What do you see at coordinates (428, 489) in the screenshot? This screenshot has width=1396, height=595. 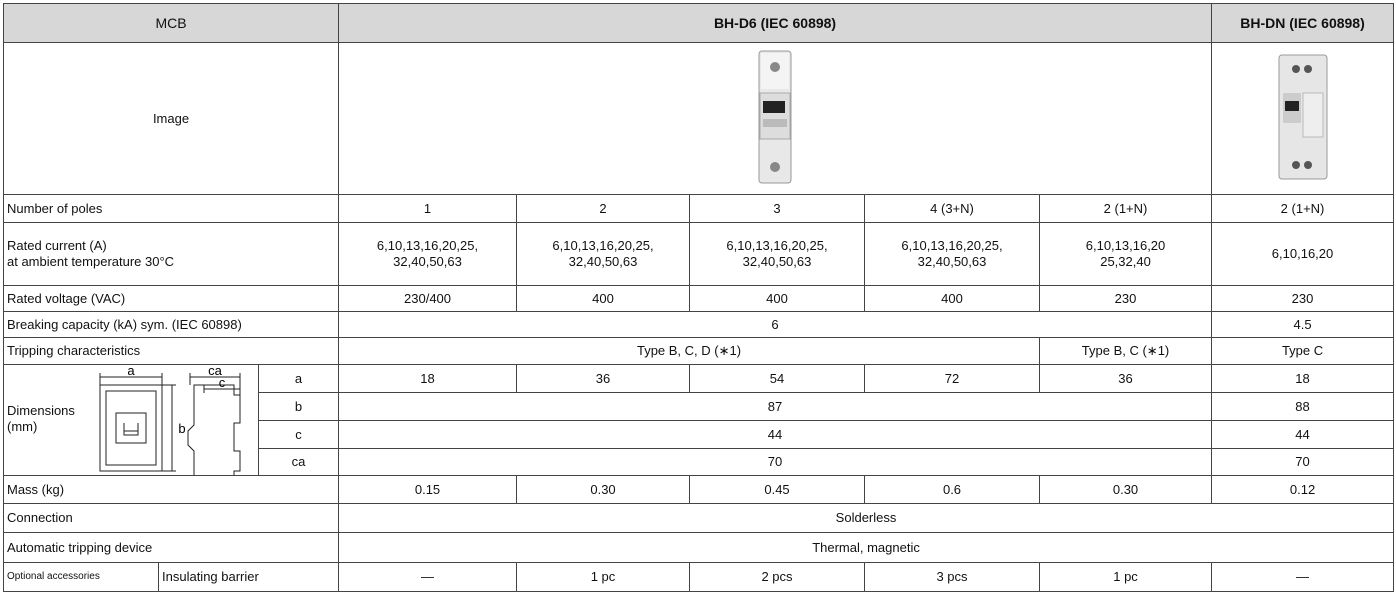 I see `cell: 0.15` at bounding box center [428, 489].